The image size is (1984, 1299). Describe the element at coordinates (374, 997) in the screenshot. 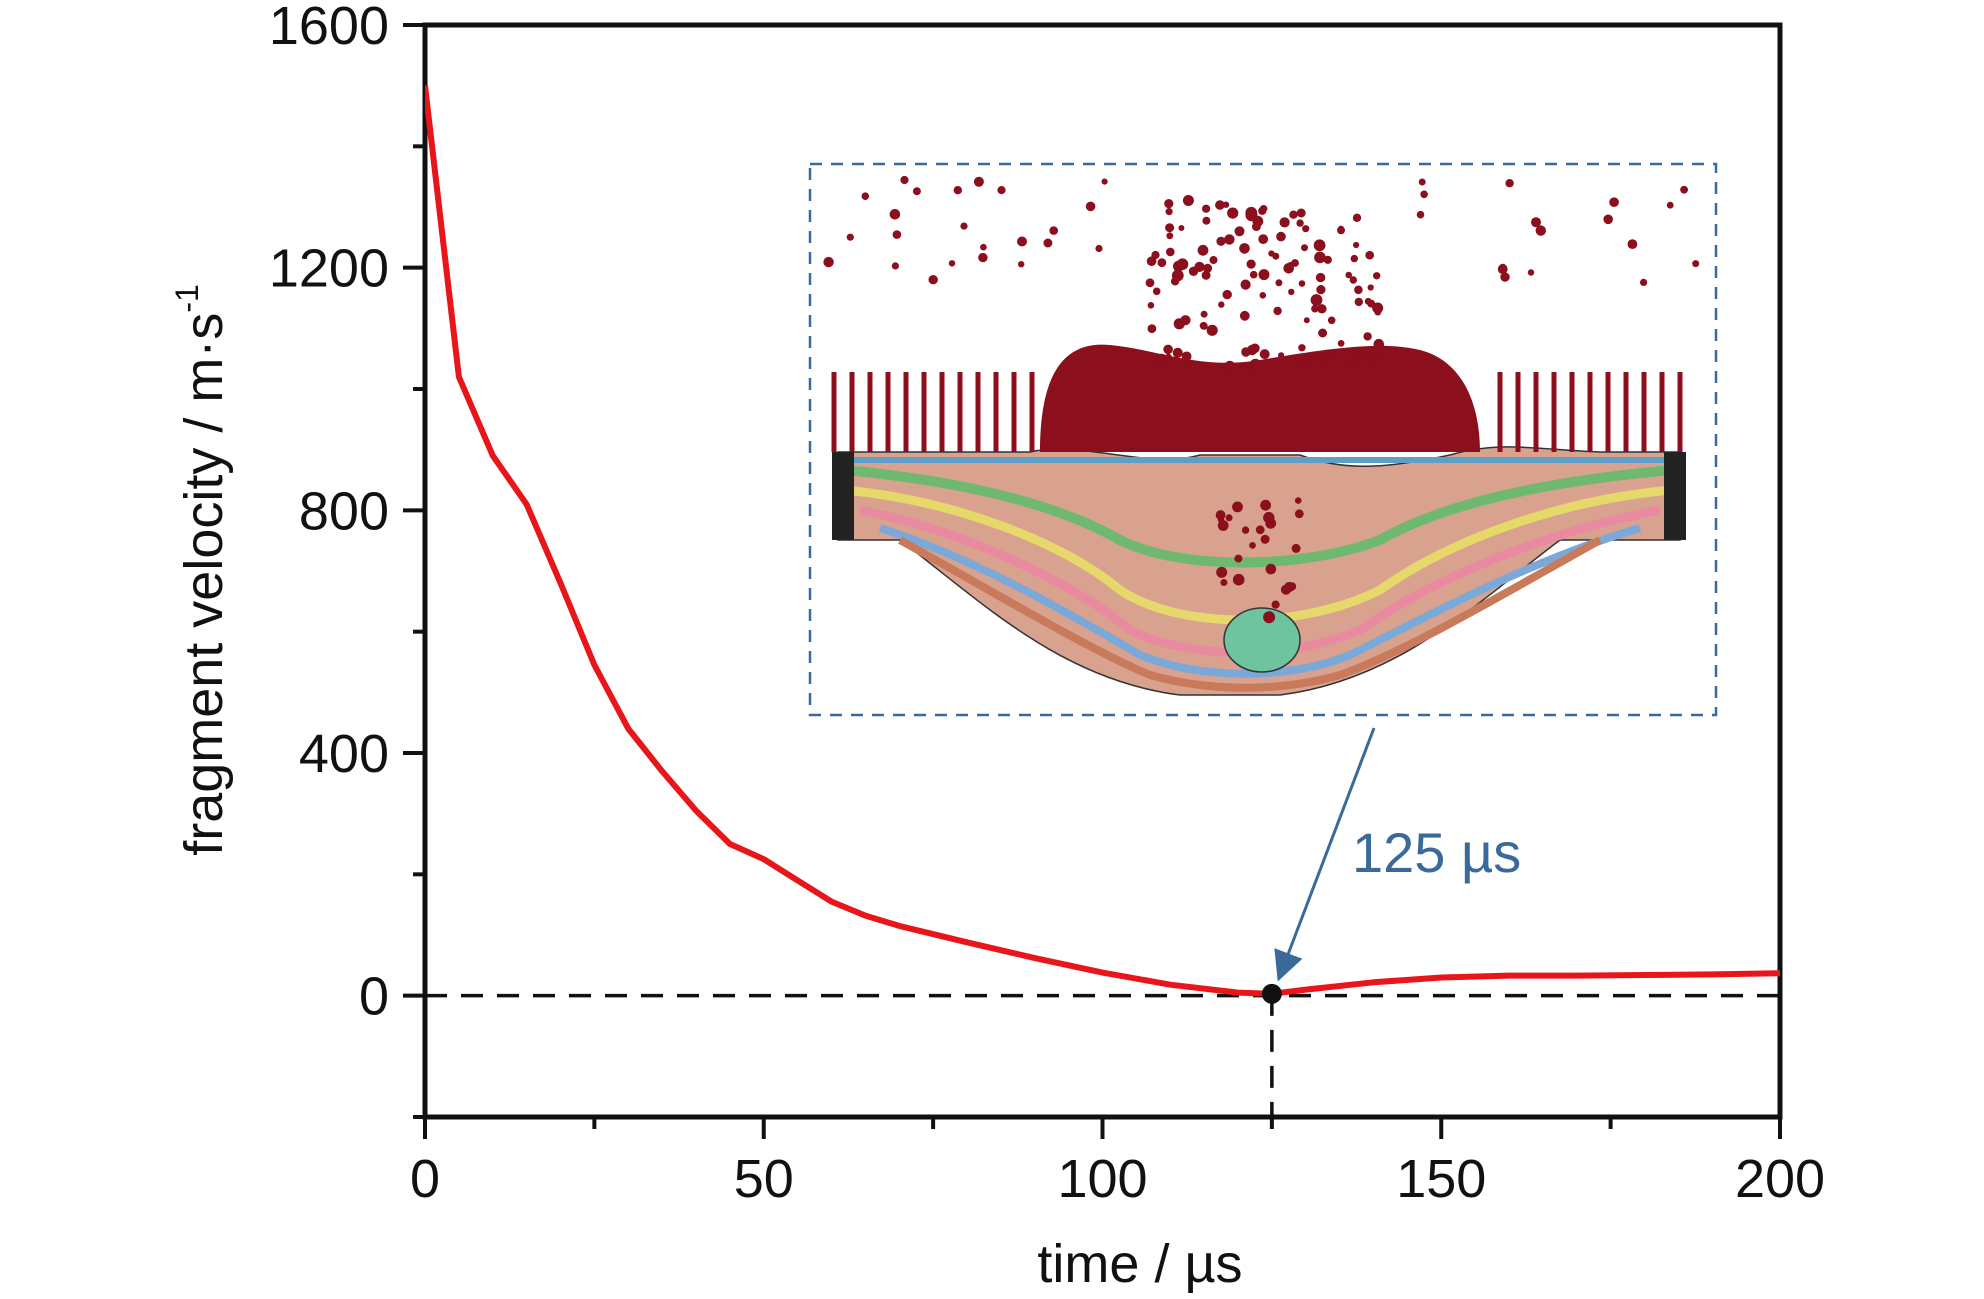

I see `y-tick-label: 0` at that location.